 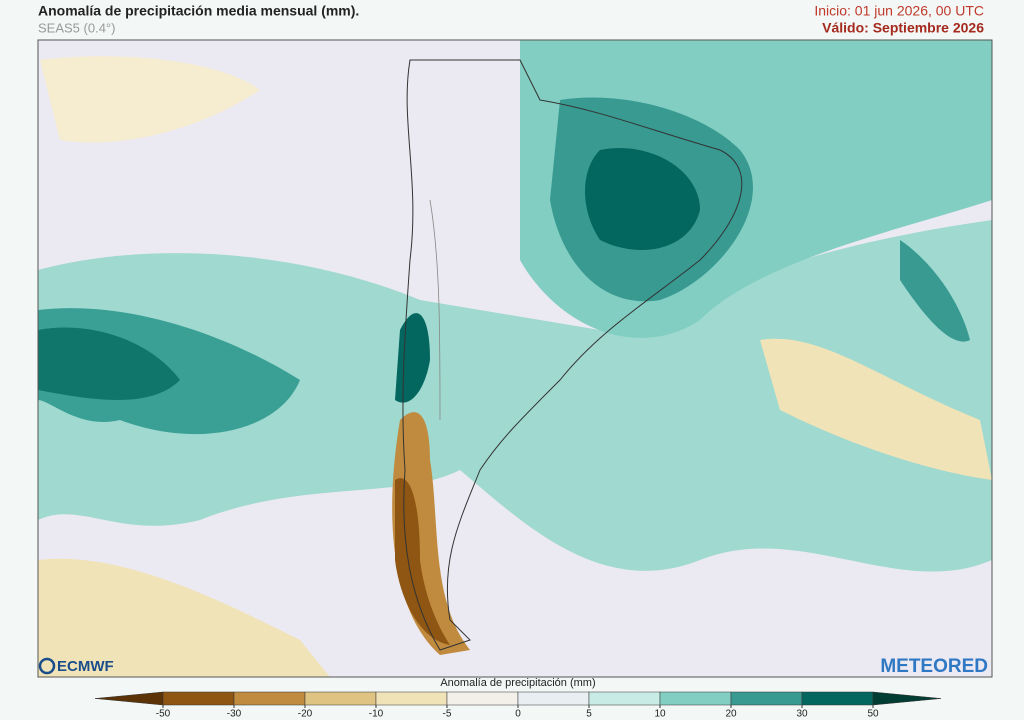 I want to click on colorbar-tick-label: 10, so click(x=660, y=714).